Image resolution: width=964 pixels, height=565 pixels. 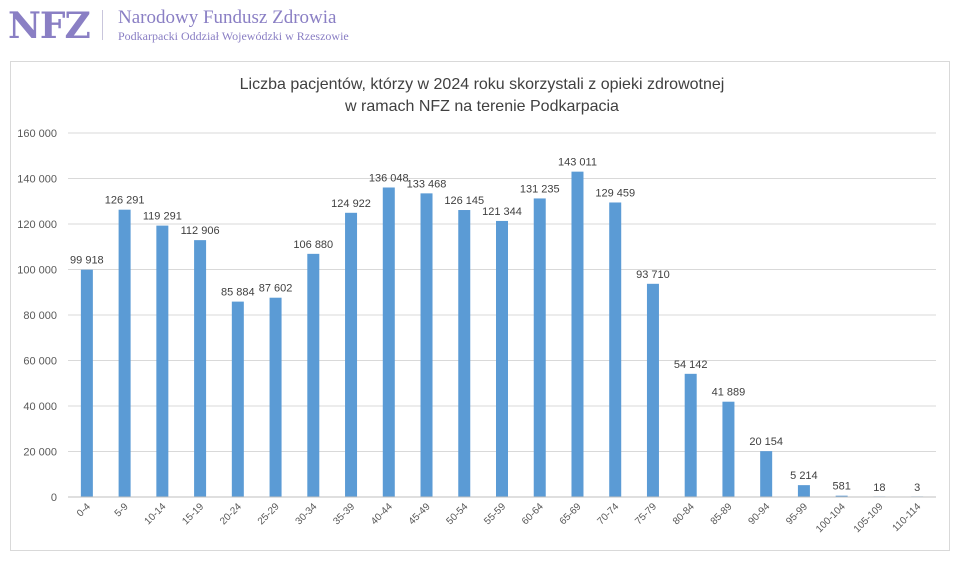 I want to click on data-label: 119 291, so click(x=162, y=217).